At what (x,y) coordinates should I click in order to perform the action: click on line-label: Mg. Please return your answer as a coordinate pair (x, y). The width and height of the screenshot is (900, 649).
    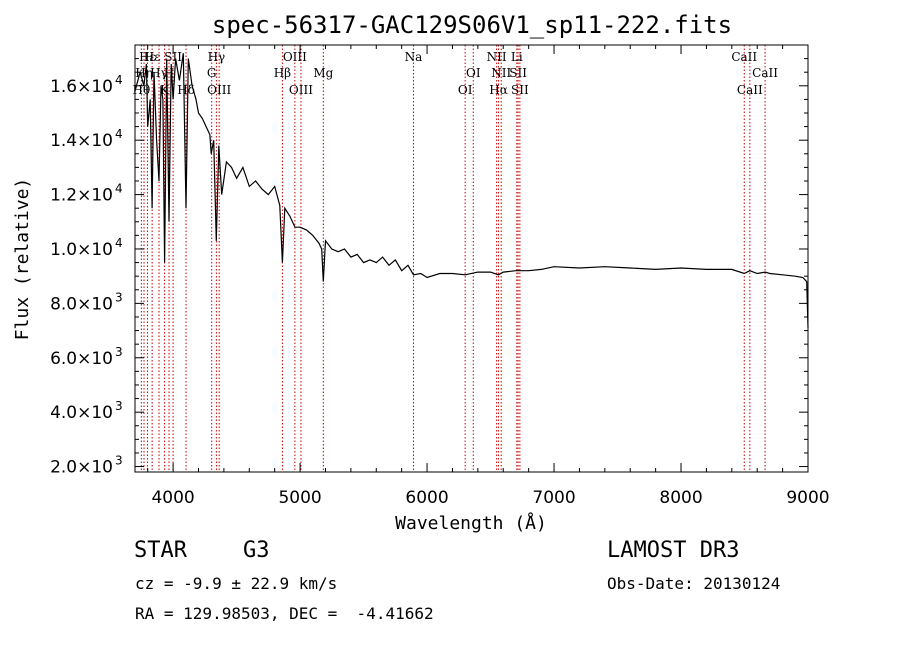
    Looking at the image, I should click on (323, 73).